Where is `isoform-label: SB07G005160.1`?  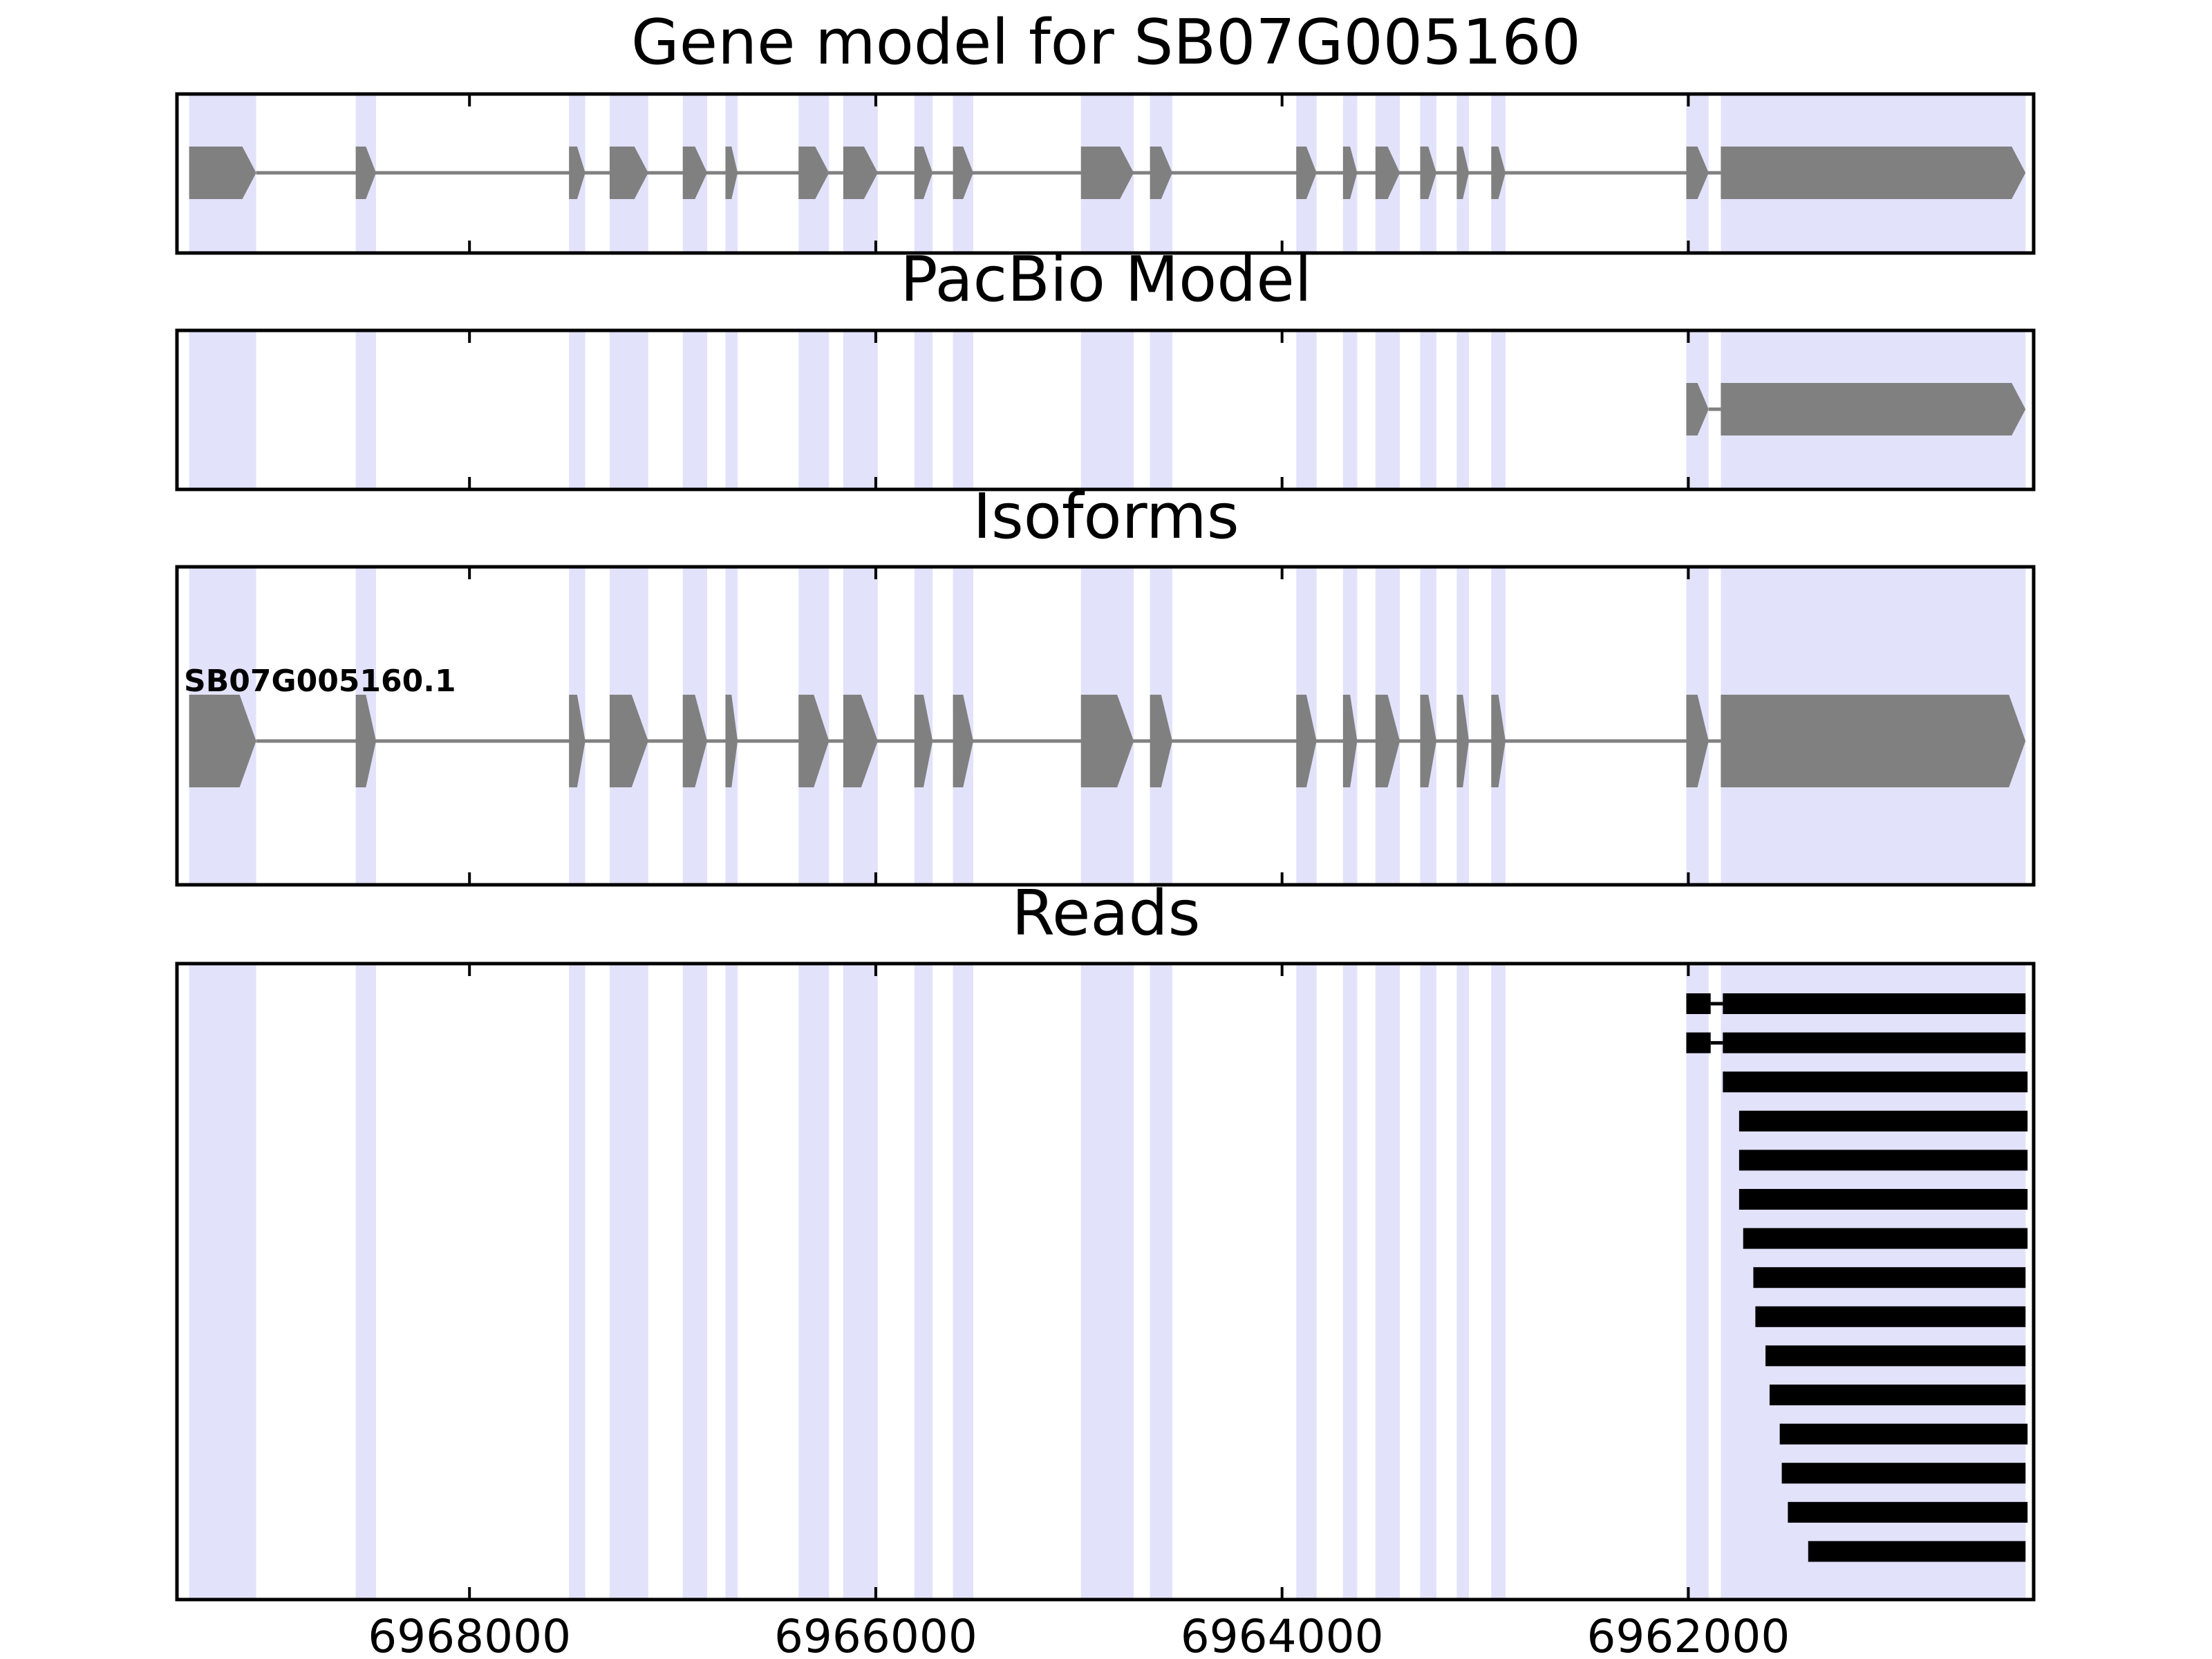 isoform-label: SB07G005160.1 is located at coordinates (320, 681).